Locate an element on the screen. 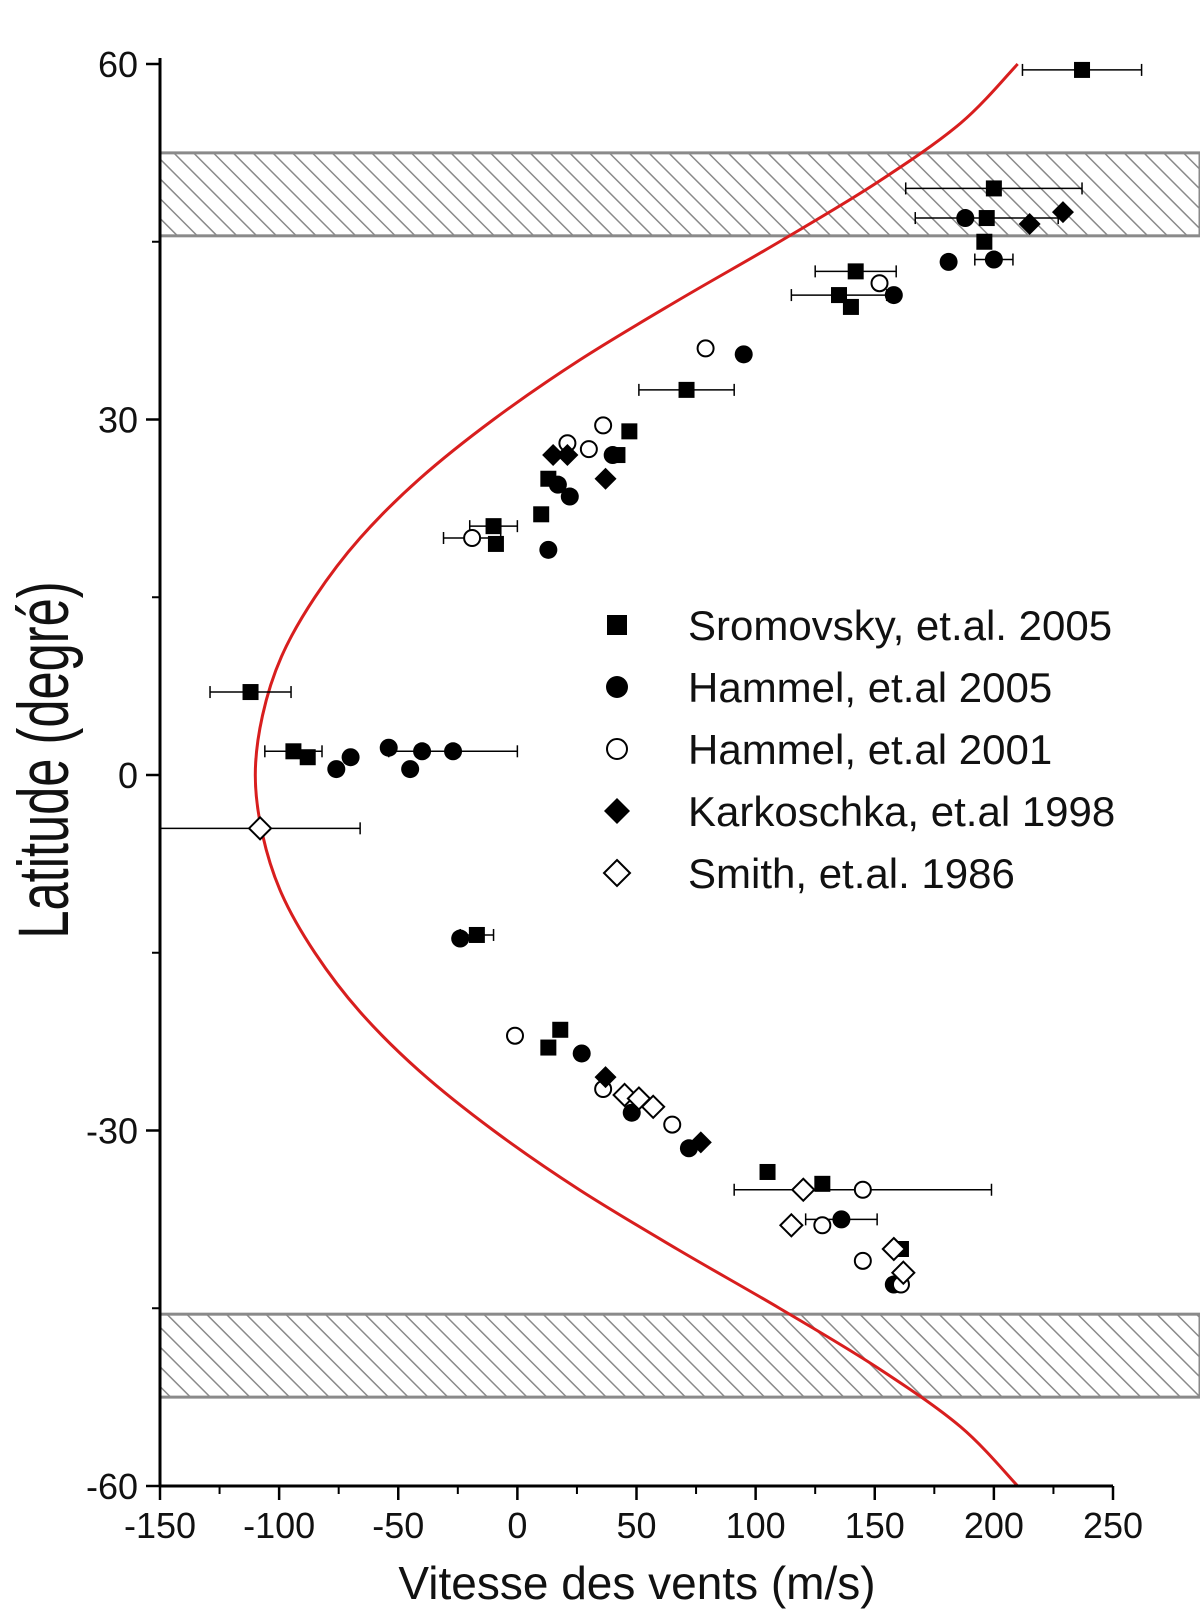 The height and width of the screenshot is (1624, 1200). x-tick-label: 0 is located at coordinates (517, 1525).